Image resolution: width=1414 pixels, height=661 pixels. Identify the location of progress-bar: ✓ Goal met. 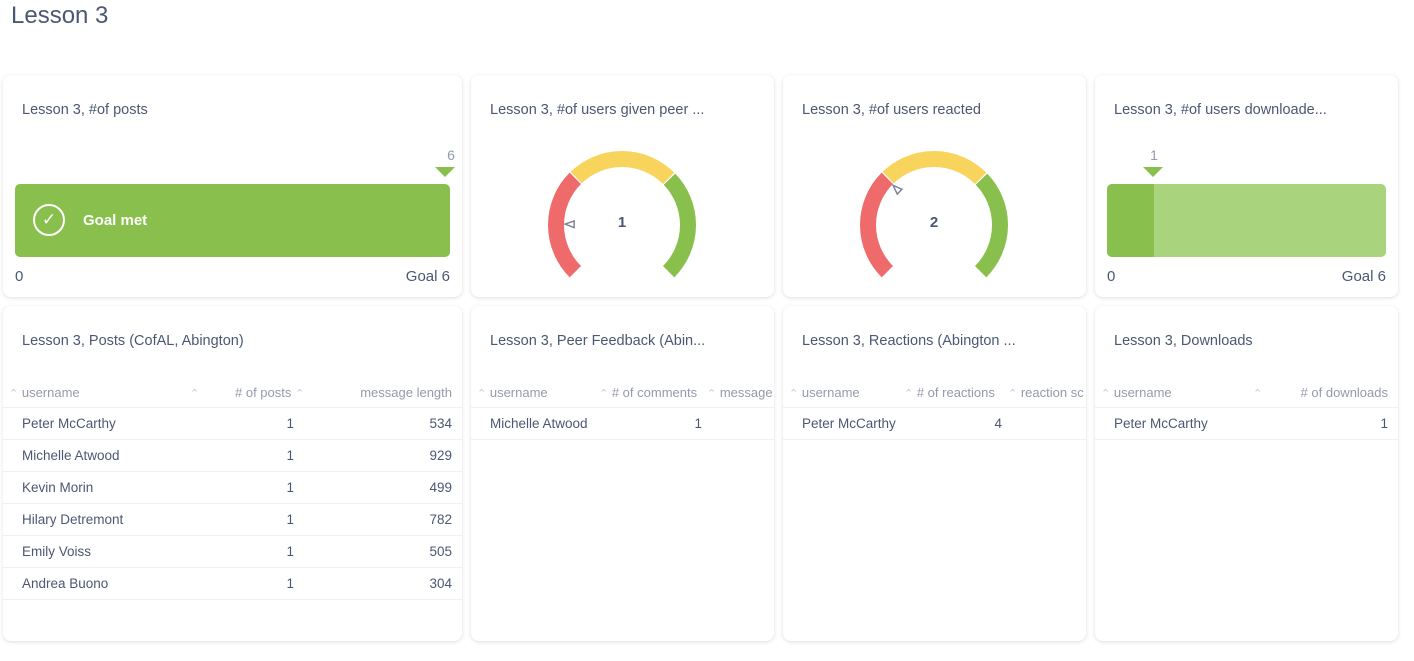
(232, 220).